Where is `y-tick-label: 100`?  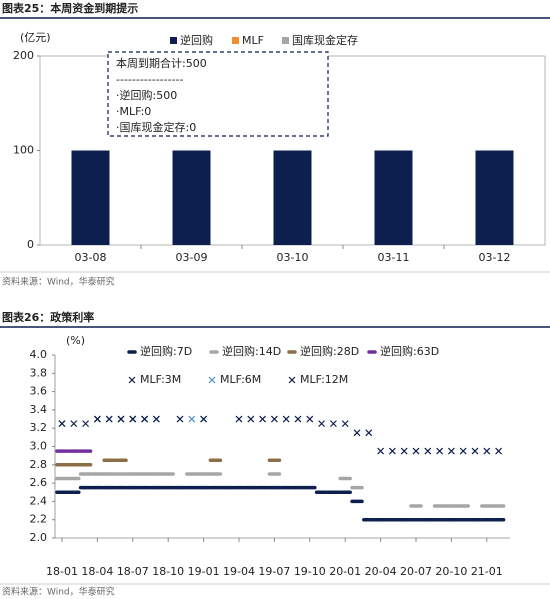 y-tick-label: 100 is located at coordinates (23, 150).